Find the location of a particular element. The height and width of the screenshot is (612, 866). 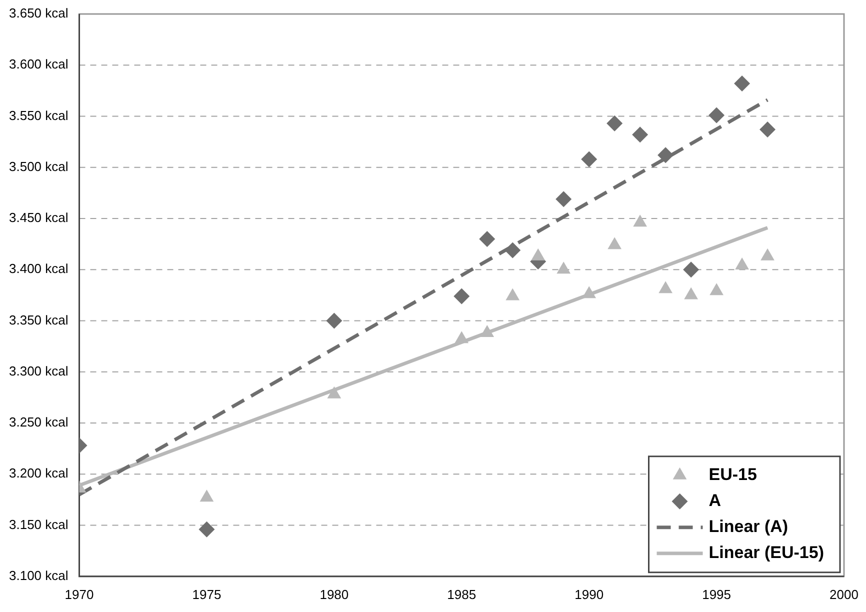

y-tick-label: 3.150 kcal is located at coordinates (38, 524).